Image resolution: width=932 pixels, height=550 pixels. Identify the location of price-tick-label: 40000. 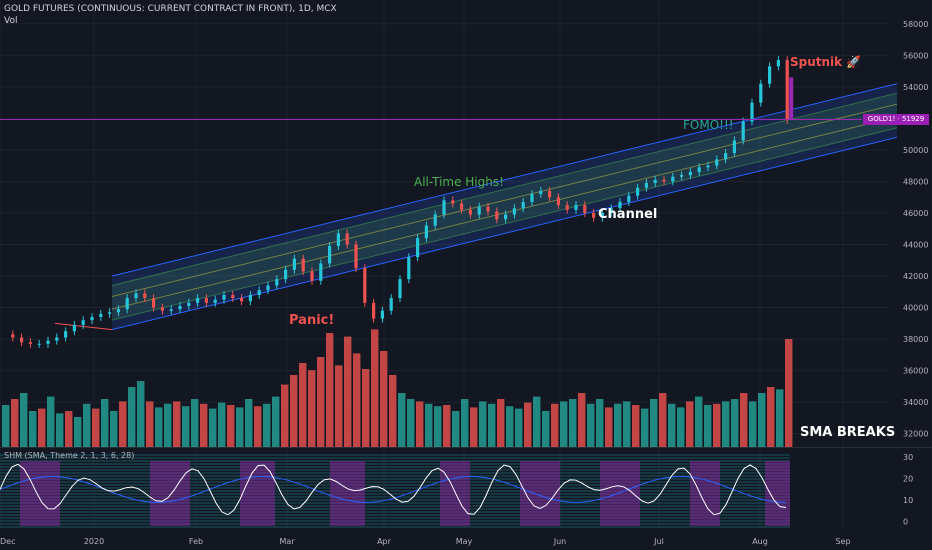
(915, 308).